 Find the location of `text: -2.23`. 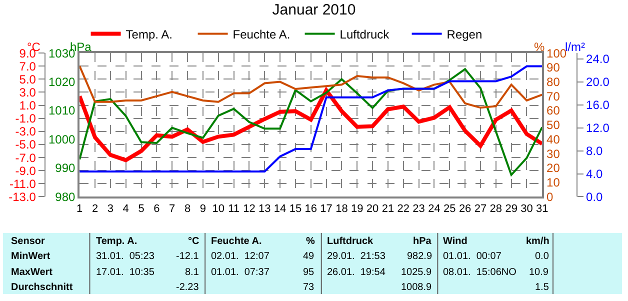

text: -2.23 is located at coordinates (188, 287).